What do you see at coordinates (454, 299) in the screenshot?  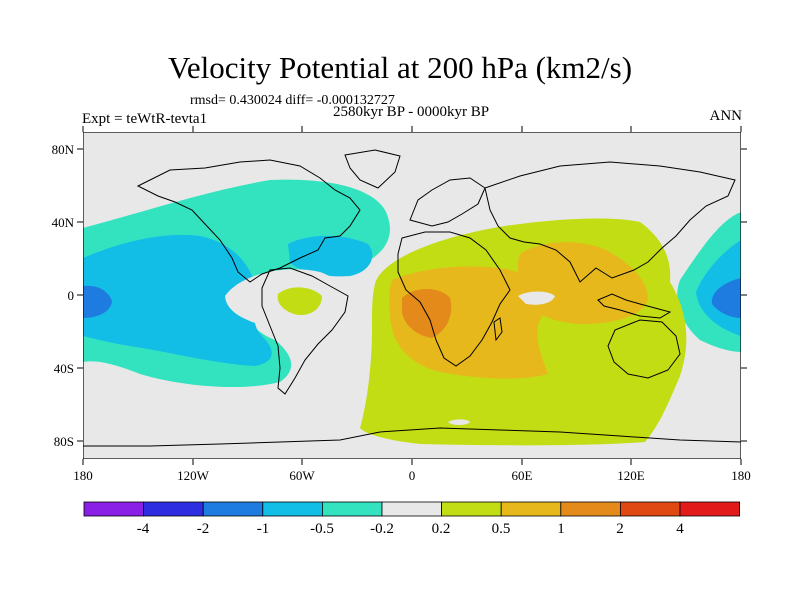 I see `coastline-africa` at bounding box center [454, 299].